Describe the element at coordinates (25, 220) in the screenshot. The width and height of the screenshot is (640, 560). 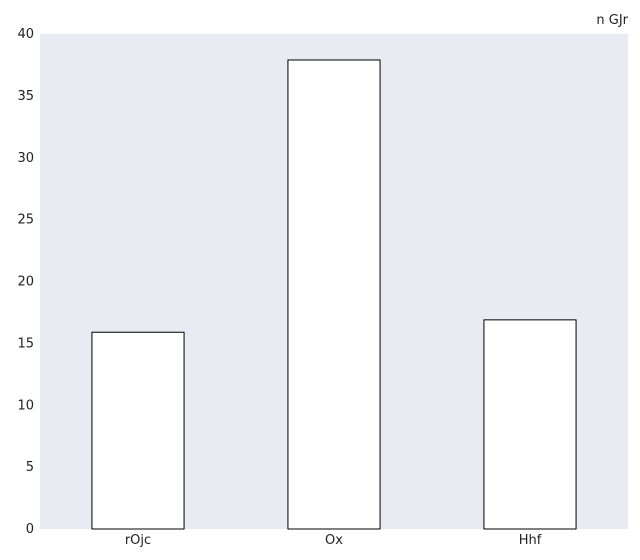
I see `y-tick-label: 25` at that location.